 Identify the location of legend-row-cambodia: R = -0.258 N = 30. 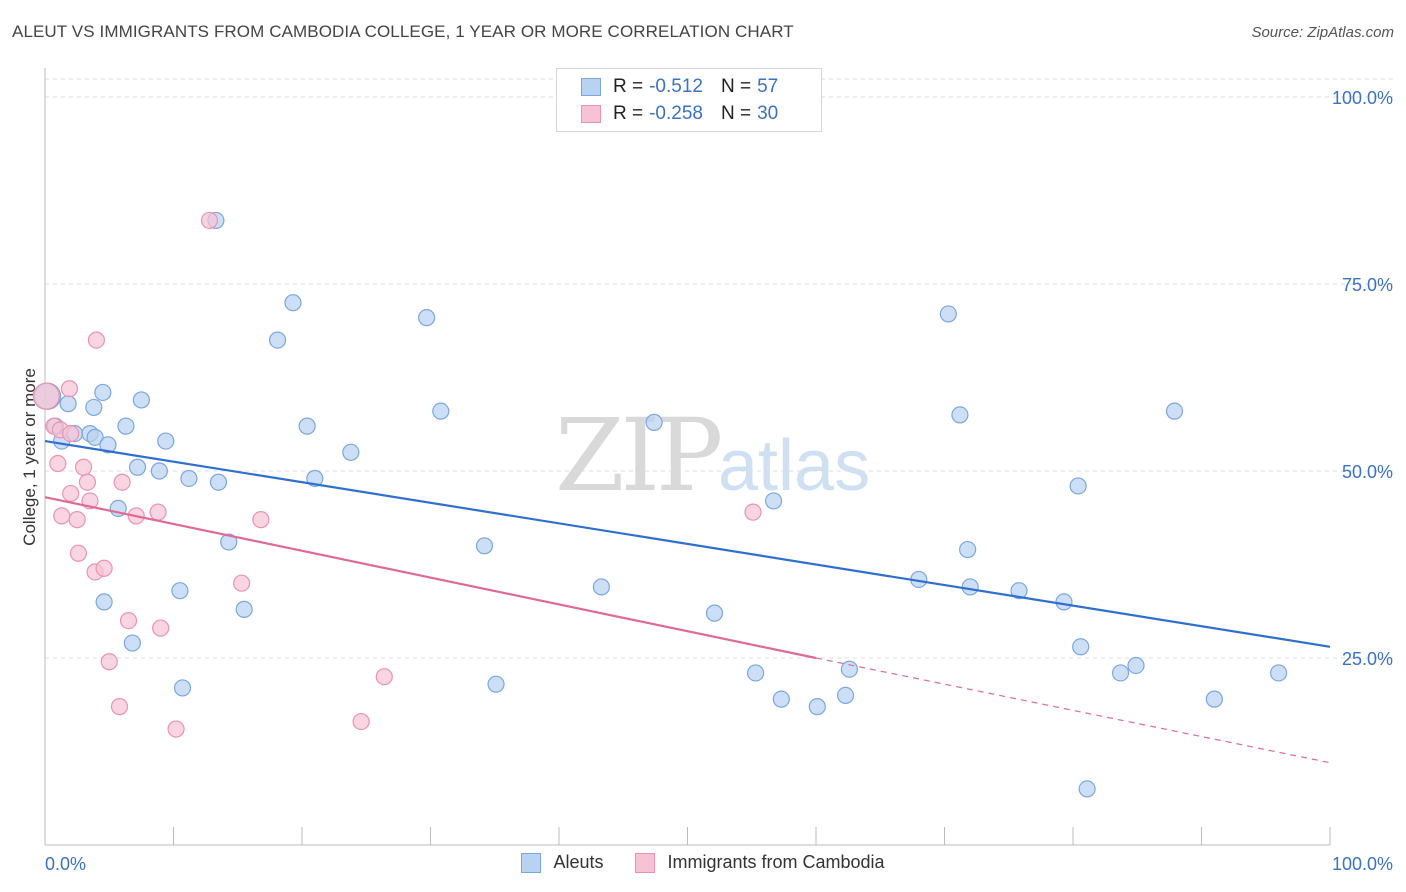
(679, 114).